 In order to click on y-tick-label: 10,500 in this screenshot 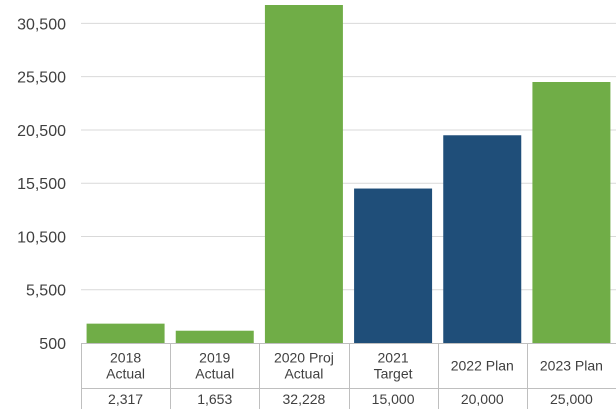, I will do `click(41, 237)`.